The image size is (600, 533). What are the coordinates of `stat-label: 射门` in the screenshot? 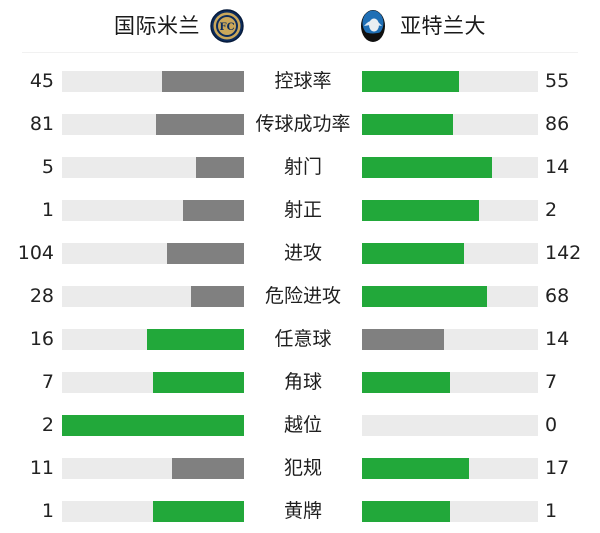 It's located at (302, 167).